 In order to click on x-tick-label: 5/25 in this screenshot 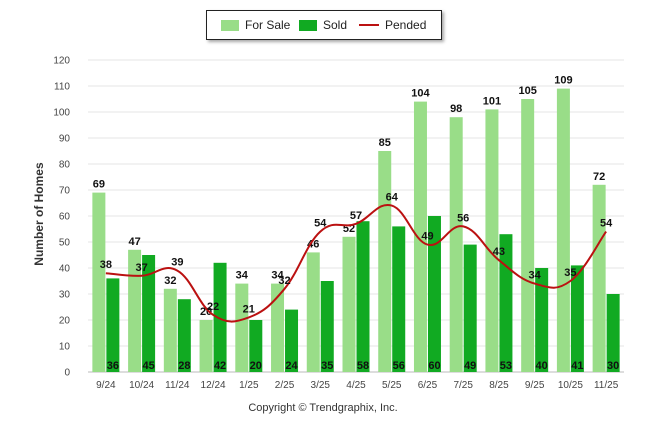, I will do `click(392, 385)`.